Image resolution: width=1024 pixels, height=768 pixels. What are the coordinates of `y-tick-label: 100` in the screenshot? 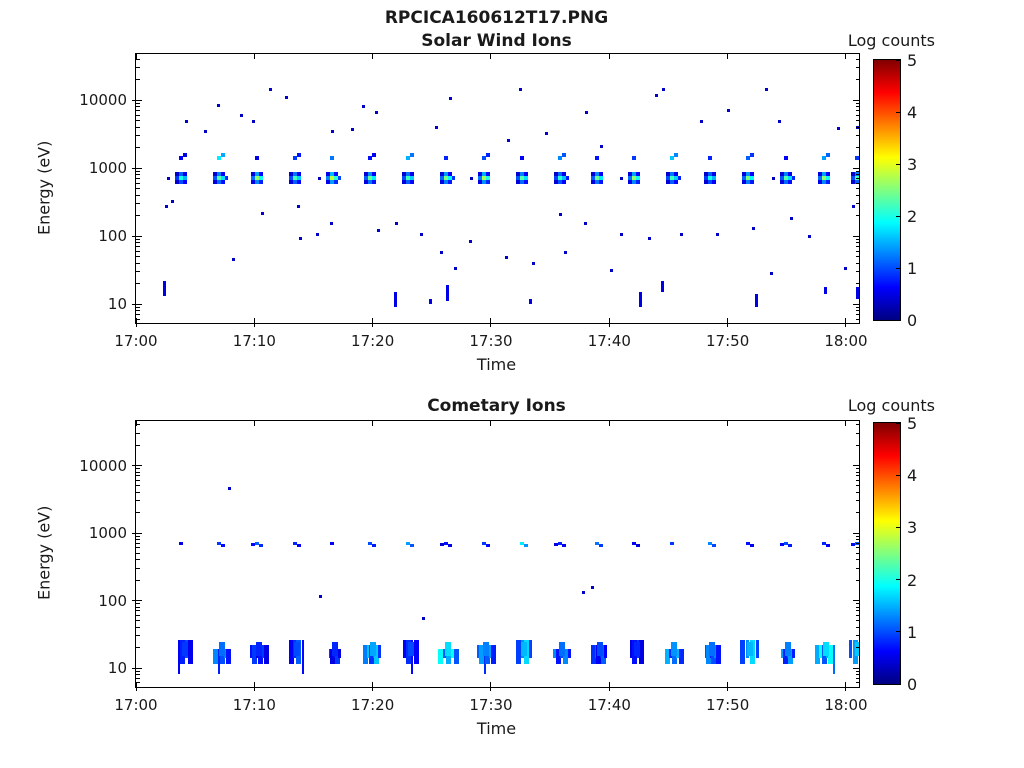 It's located at (112, 600).